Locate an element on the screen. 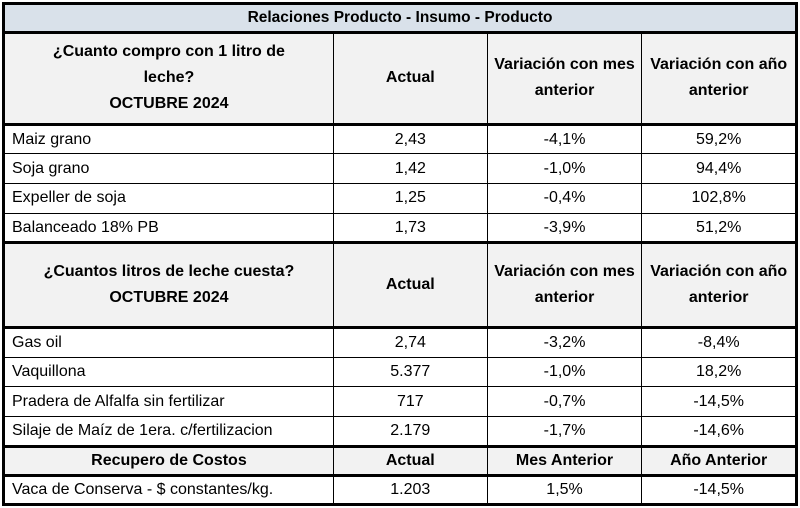 This screenshot has width=800, height=508. section3-title: Recupero de Costos is located at coordinates (168, 461).